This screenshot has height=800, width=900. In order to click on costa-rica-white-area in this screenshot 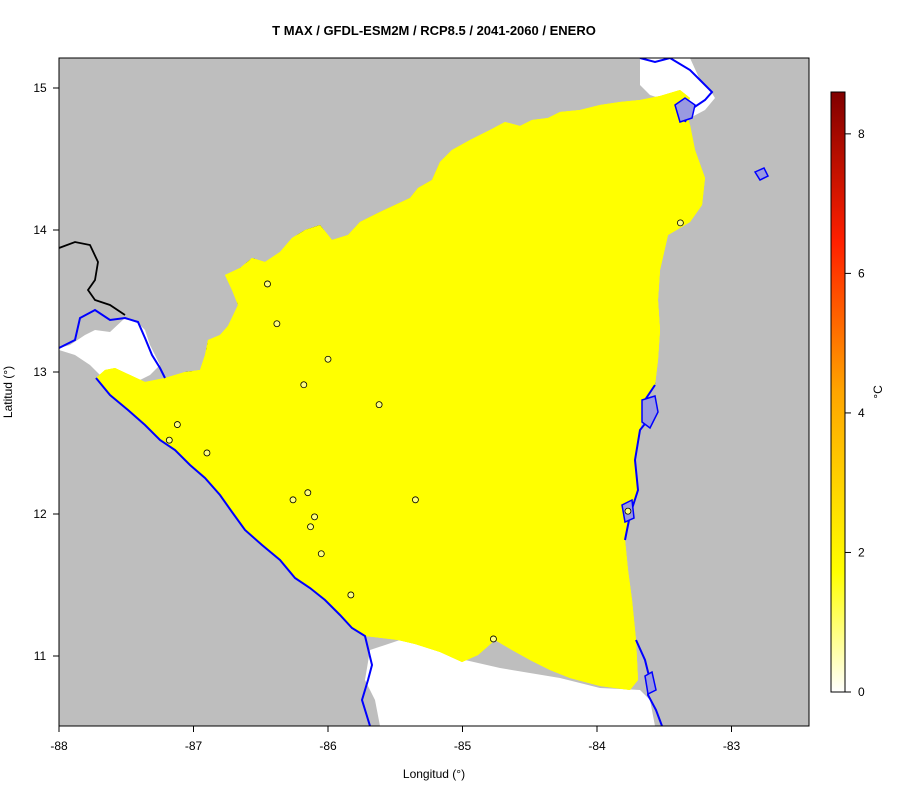, I will do `click(510, 683)`.